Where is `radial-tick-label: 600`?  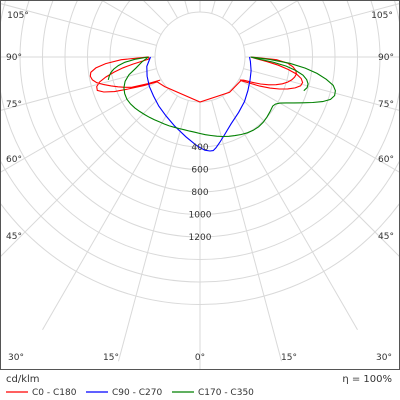
radial-tick-label: 600 is located at coordinates (199, 171).